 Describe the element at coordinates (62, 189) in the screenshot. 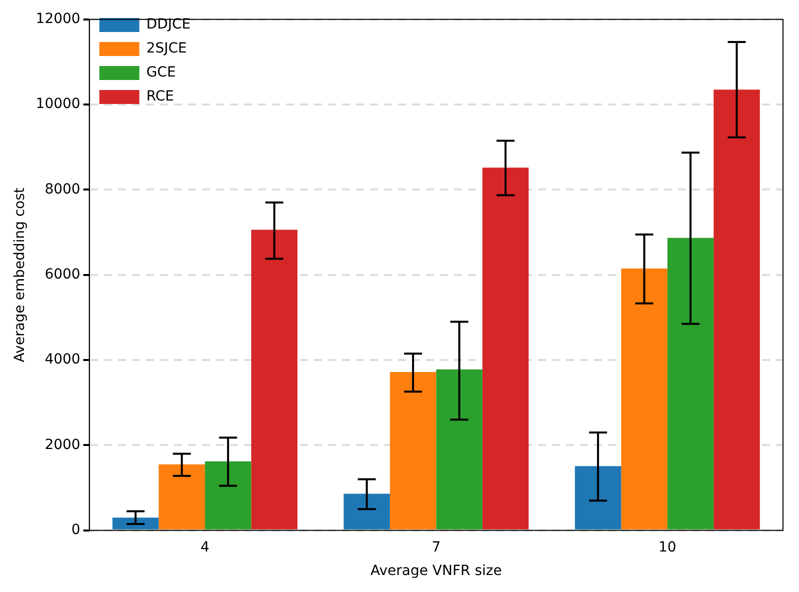

I see `y-tick-label: 8000` at that location.